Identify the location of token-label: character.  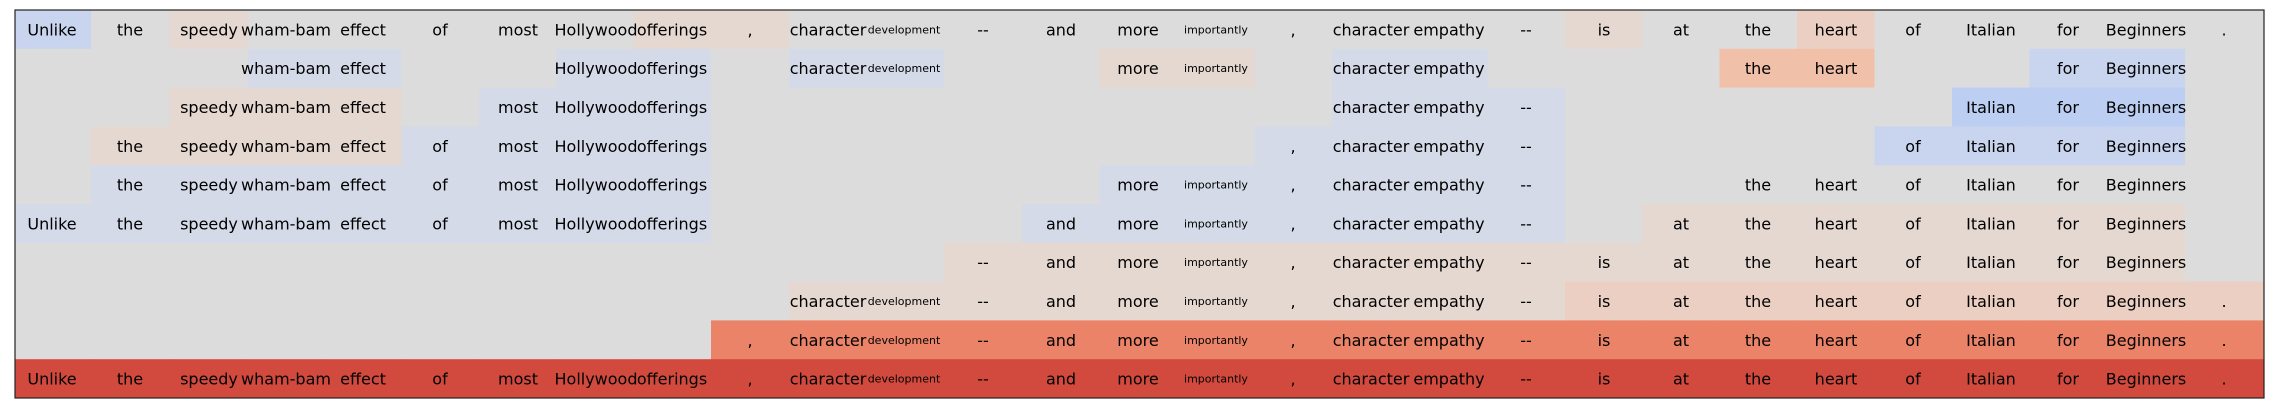
(828, 340).